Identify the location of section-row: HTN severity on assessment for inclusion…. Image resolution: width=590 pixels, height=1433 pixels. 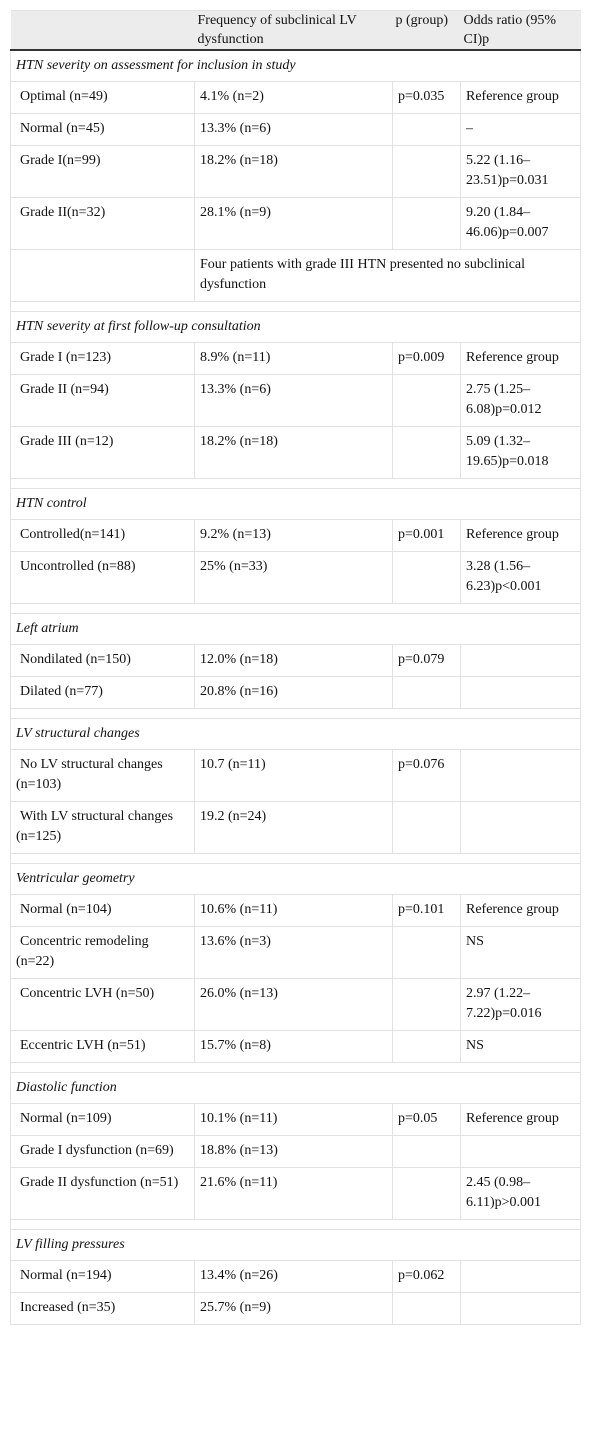
(295, 65).